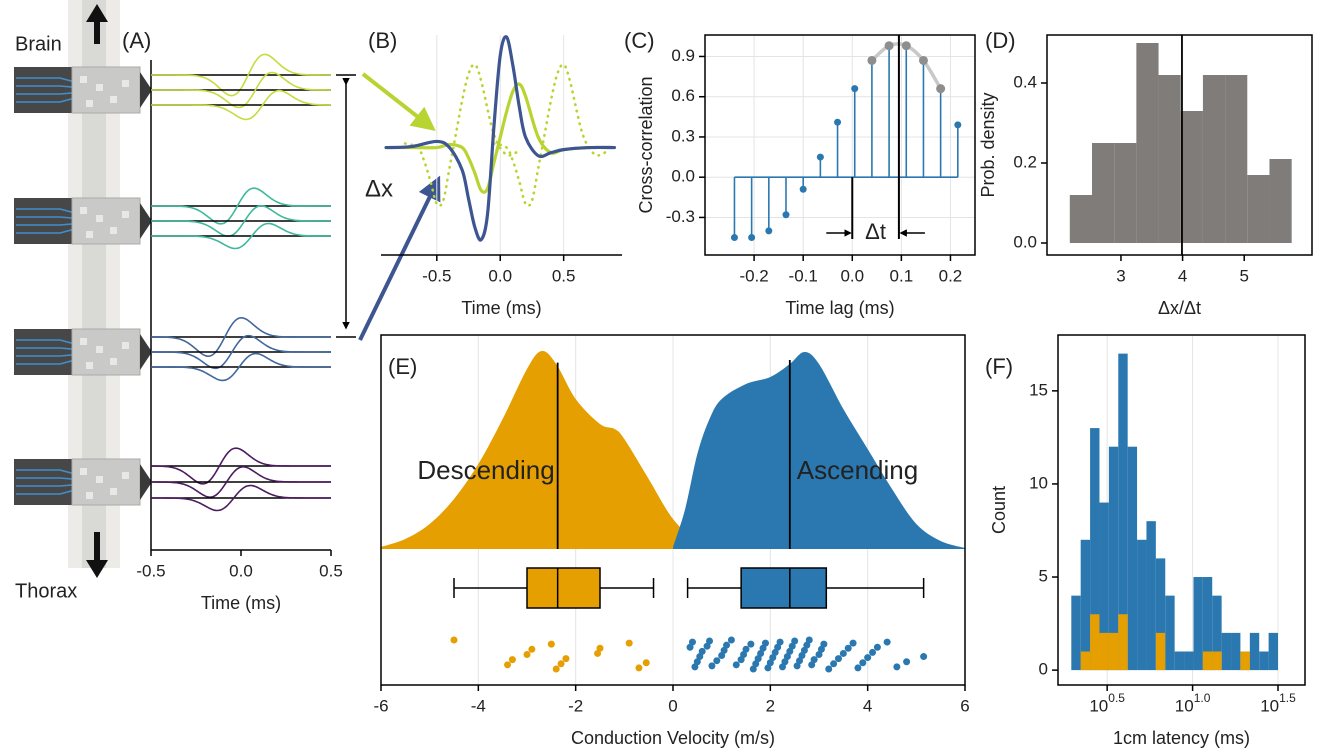 Image resolution: width=1317 pixels, height=750 pixels. I want to click on y-tick-label: 15, so click(1038, 389).